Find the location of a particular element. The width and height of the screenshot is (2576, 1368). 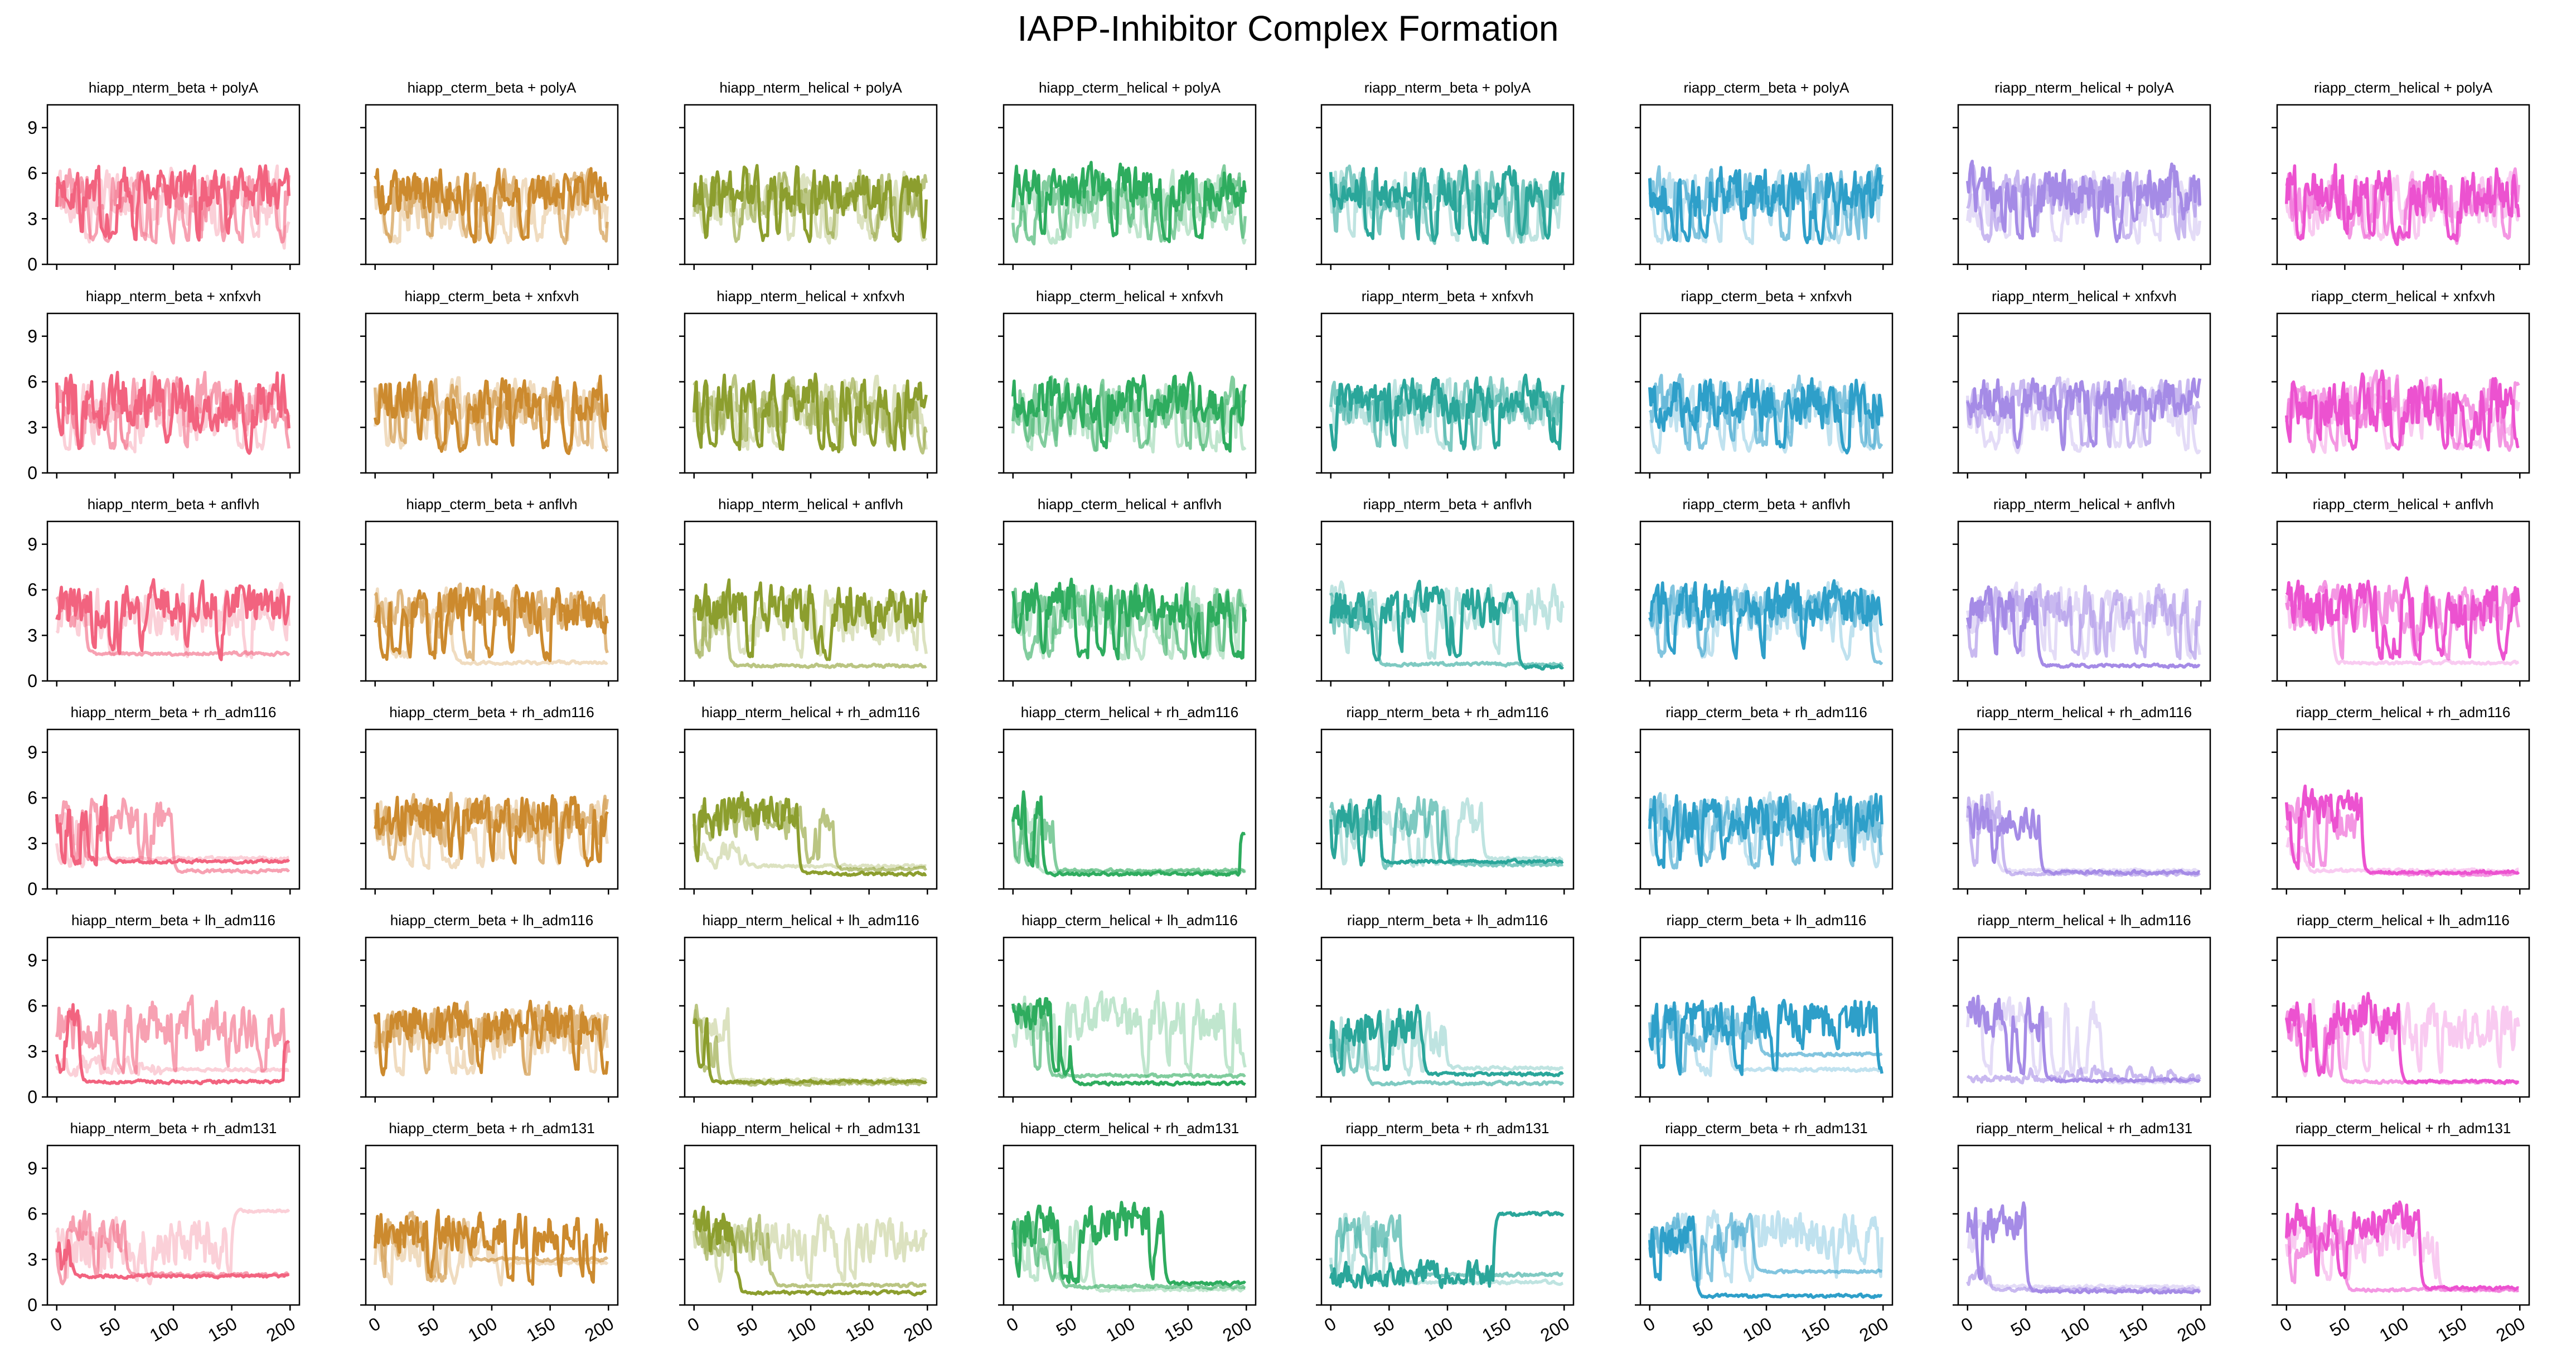

panel-r1-c2: hiapp_nterm_helical + xnfxvh is located at coordinates (809, 383).